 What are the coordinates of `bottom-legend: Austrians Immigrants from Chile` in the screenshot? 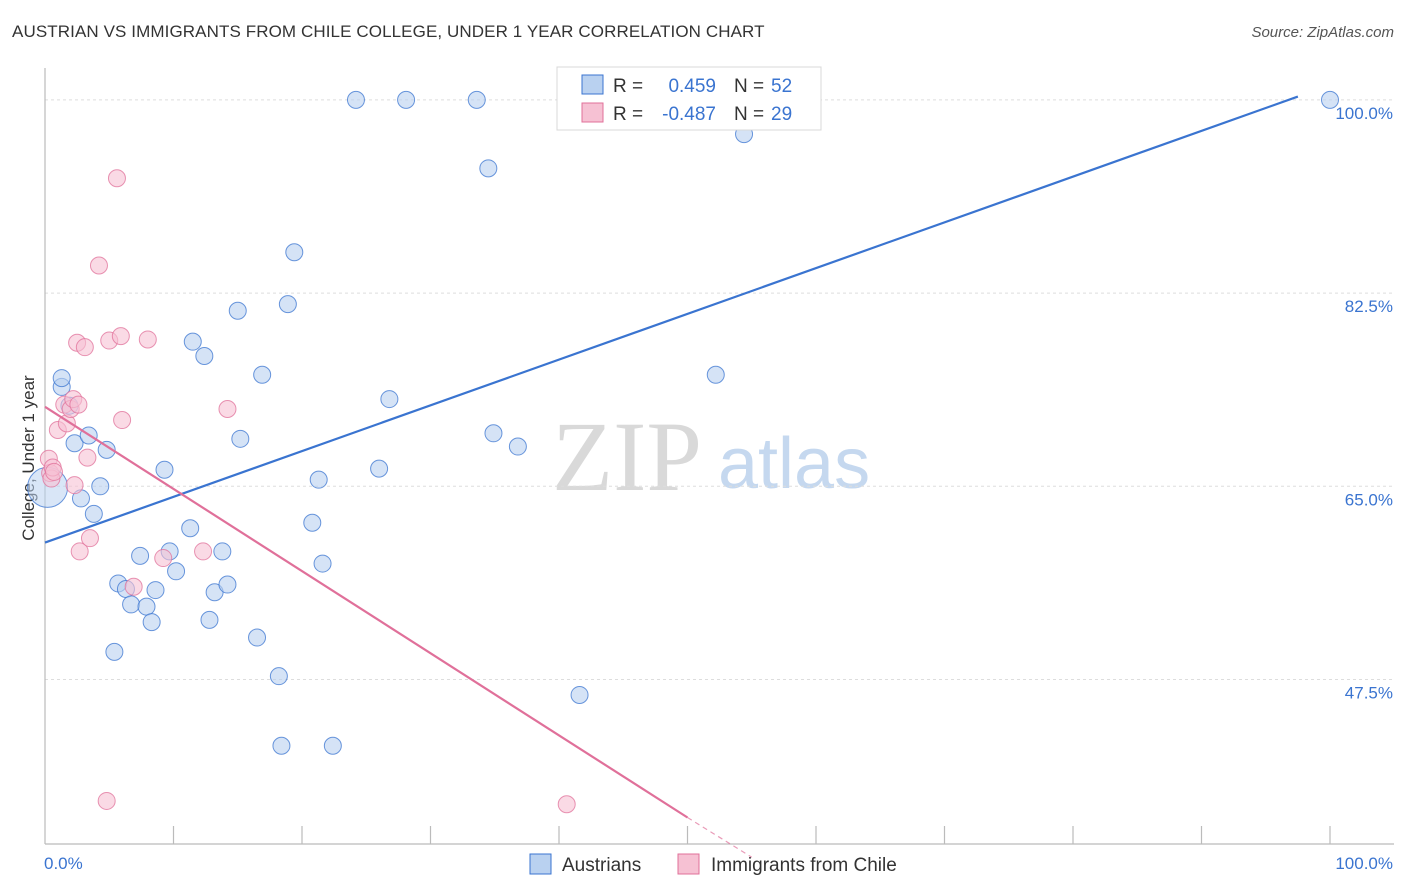 It's located at (713, 864).